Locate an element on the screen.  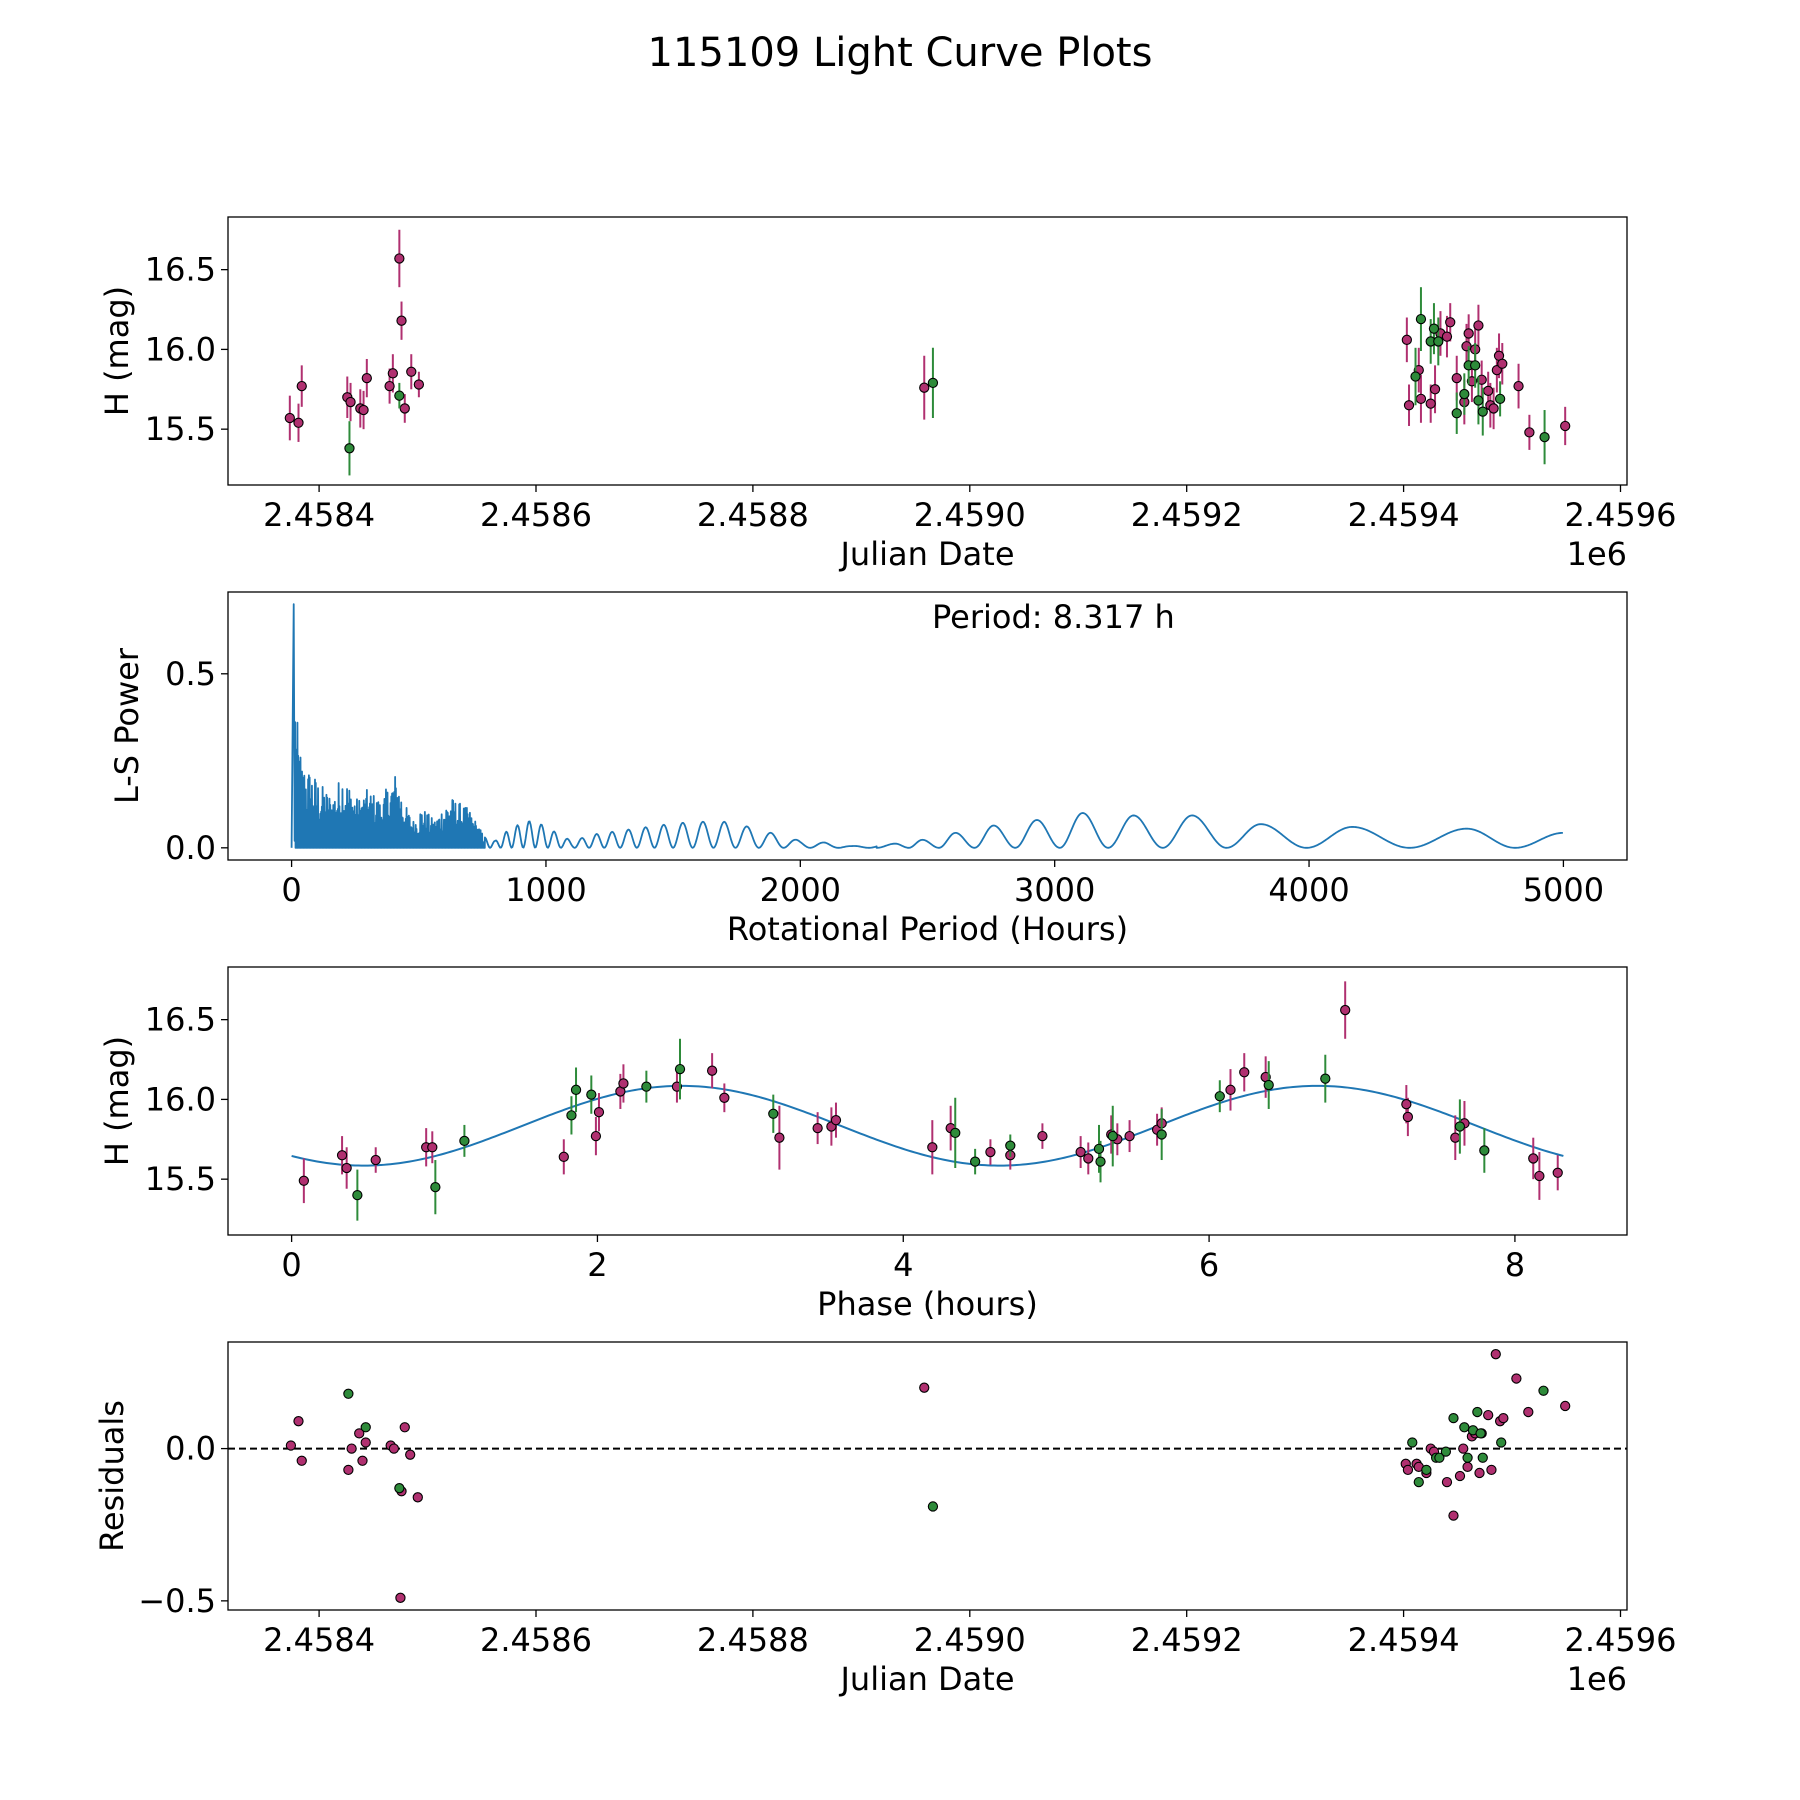
phasecurve-plot-area is located at coordinates (927, 1101).